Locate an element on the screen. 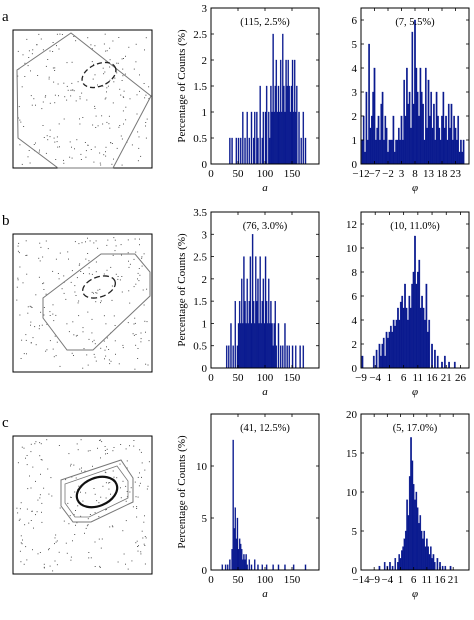 Image resolution: width=474 pixels, height=620 pixels. y-tick-label: 1 is located at coordinates (205, 113).